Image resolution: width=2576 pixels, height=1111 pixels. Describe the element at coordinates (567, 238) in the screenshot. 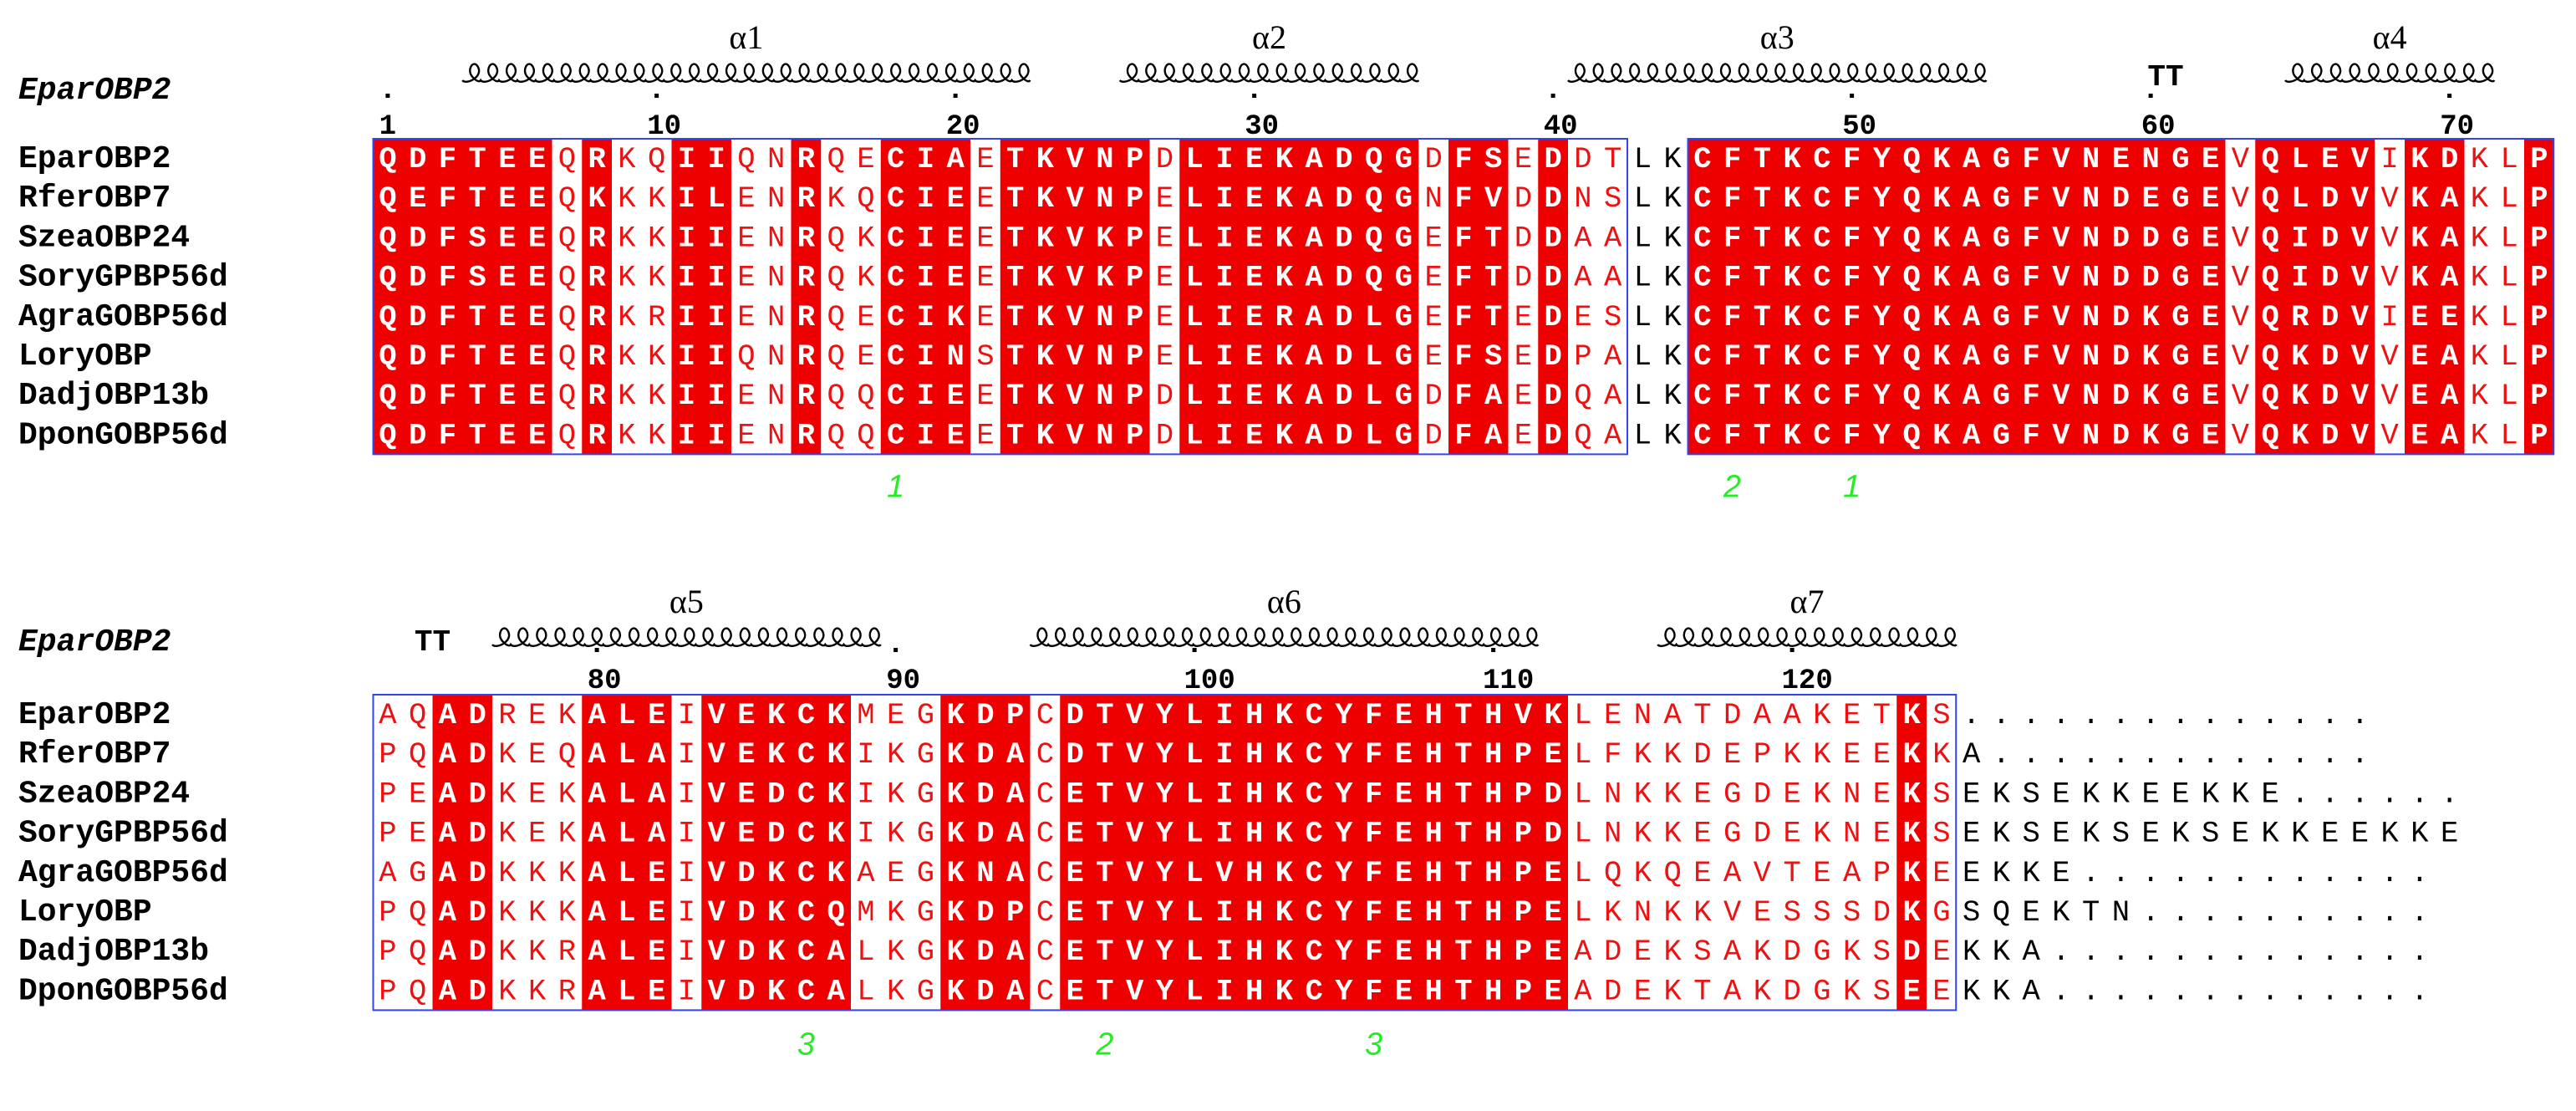

I see `residue: Q` at that location.